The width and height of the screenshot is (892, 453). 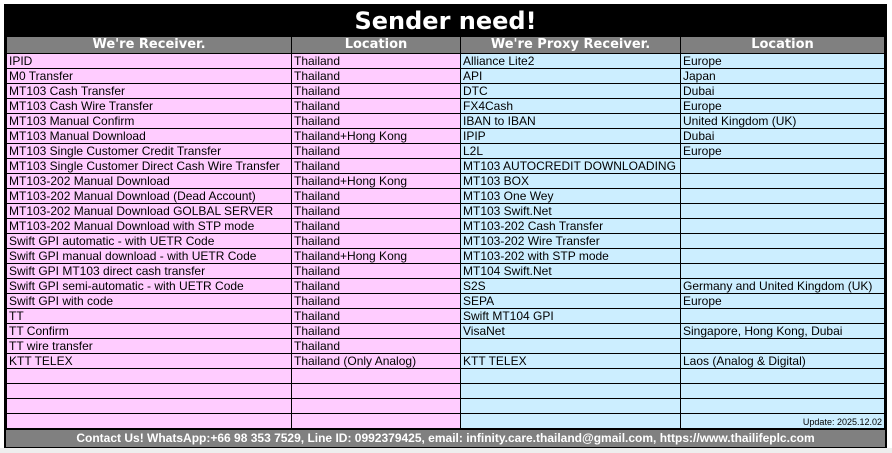 What do you see at coordinates (149, 45) in the screenshot?
I see `header-receiver: We're Receiver.` at bounding box center [149, 45].